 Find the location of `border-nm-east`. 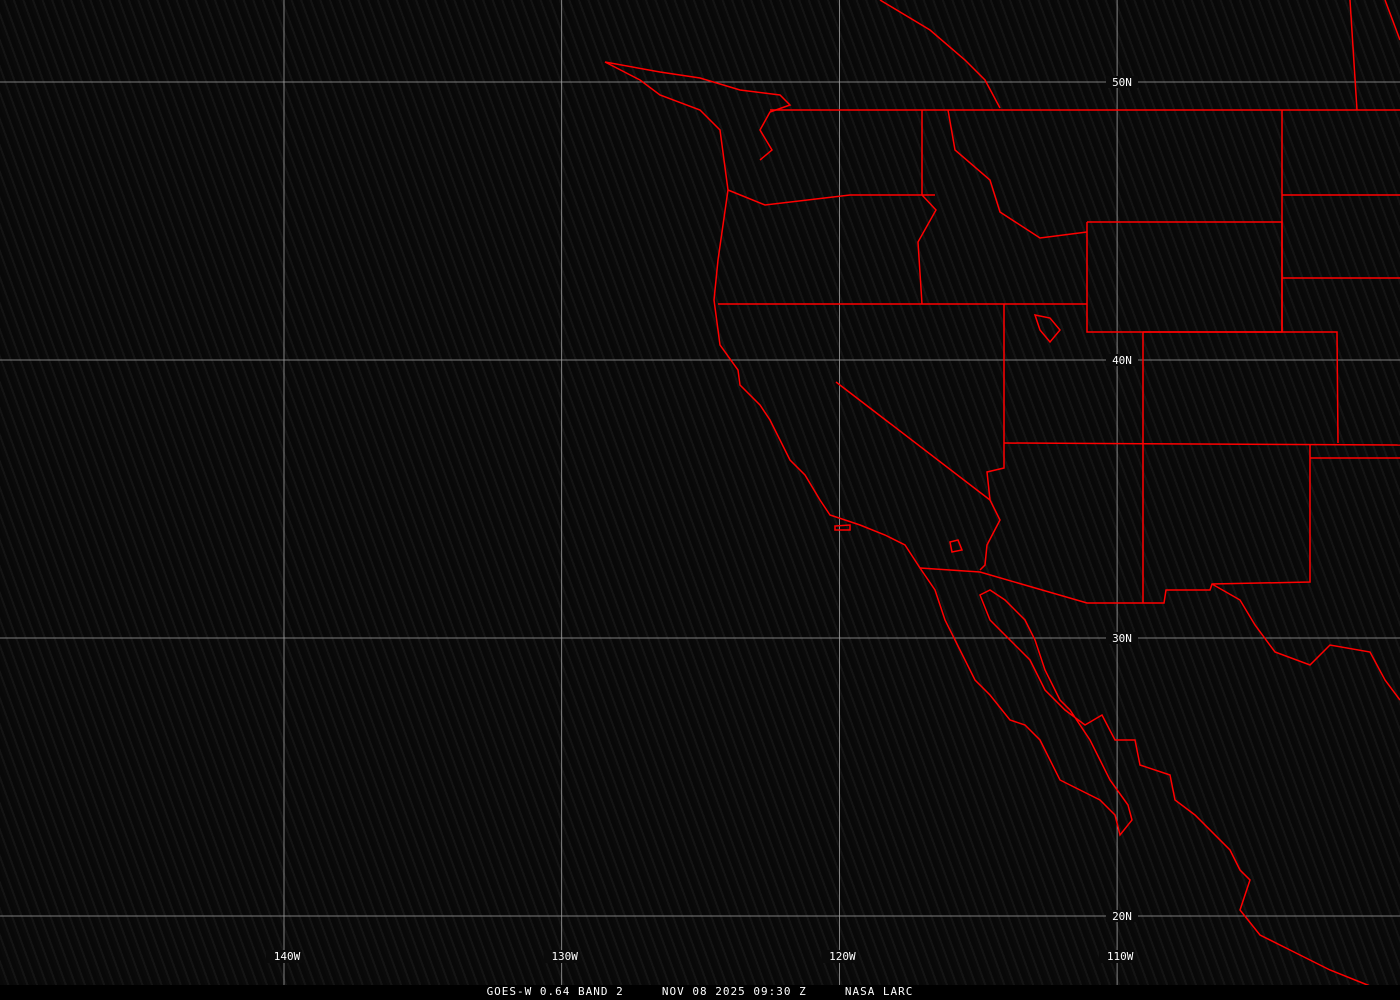

border-nm-east is located at coordinates (1115, 524).